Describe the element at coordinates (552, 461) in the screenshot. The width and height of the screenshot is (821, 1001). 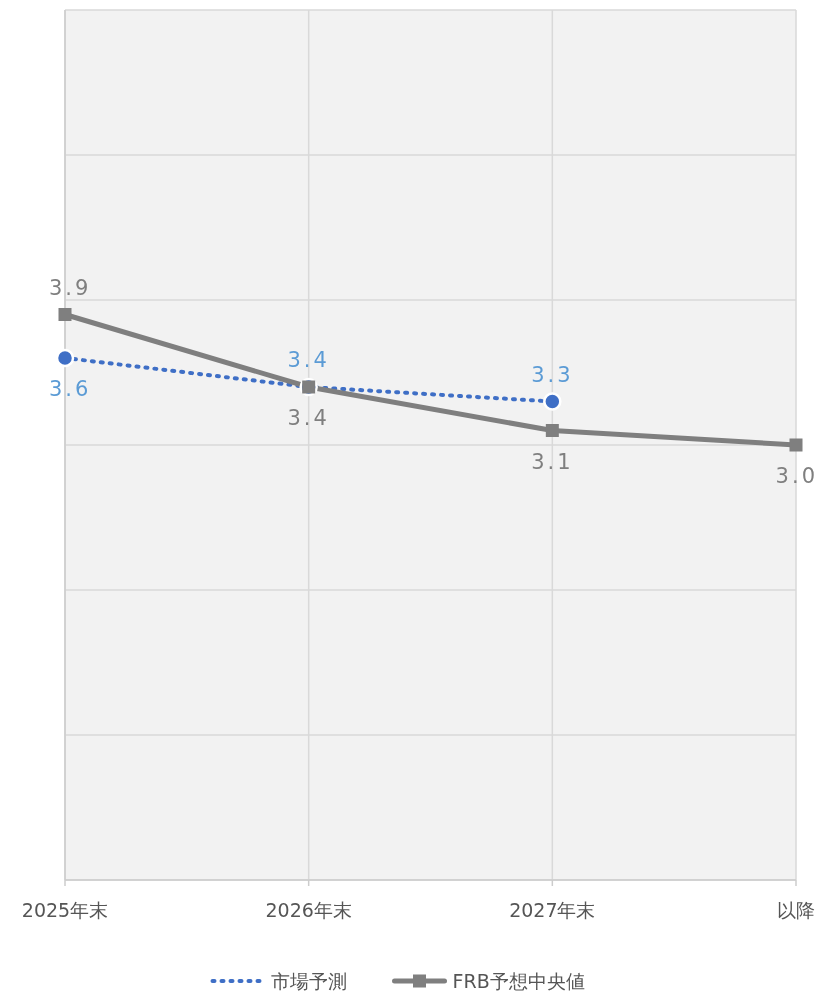
I see `data-label: 3.1` at that location.